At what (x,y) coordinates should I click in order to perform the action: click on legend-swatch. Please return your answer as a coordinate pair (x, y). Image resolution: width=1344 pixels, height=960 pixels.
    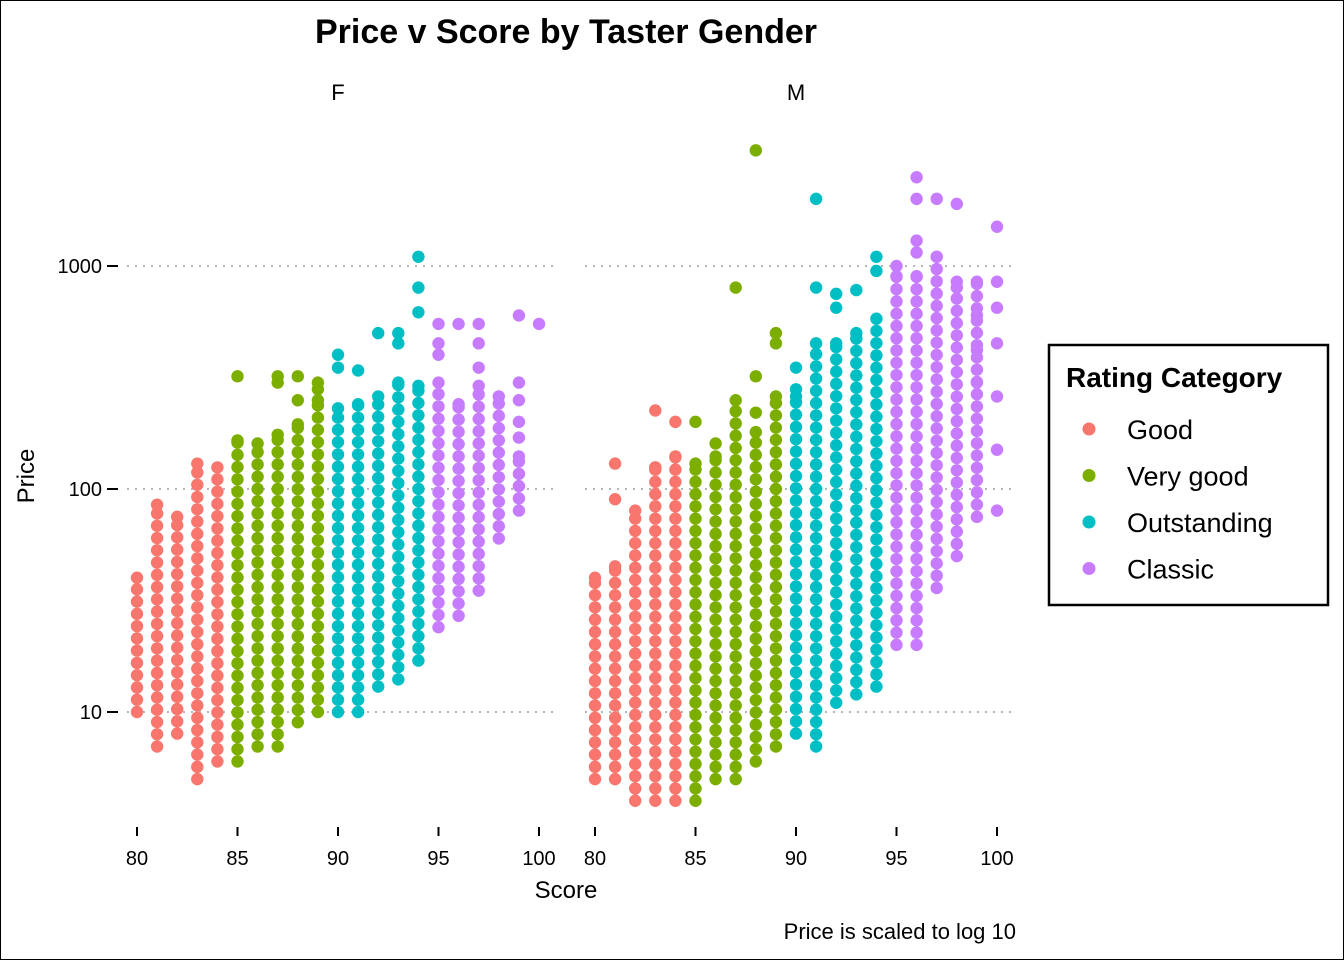
    Looking at the image, I should click on (1089, 522).